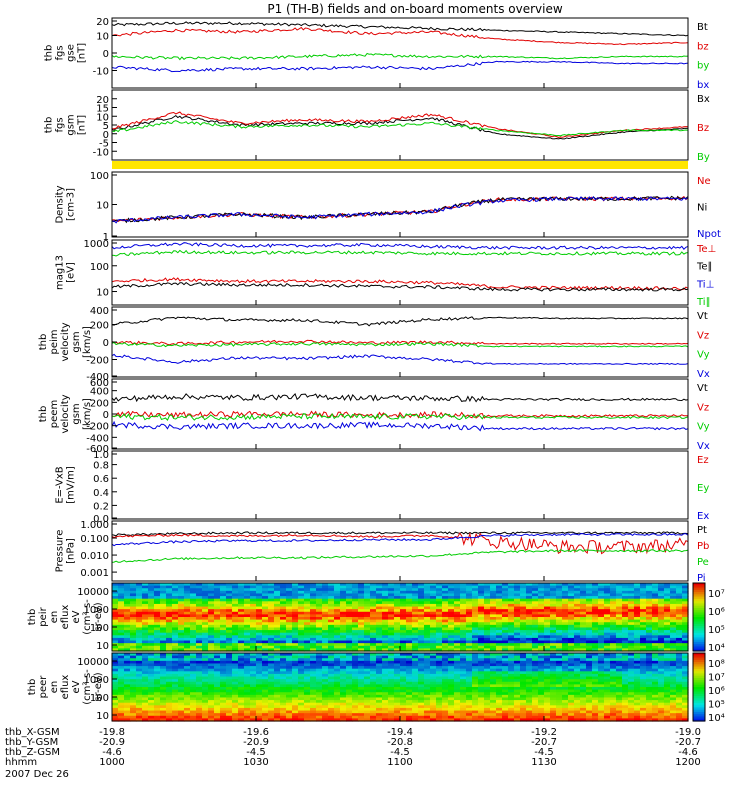 This screenshot has height=800, width=750. Describe the element at coordinates (400, 426) in the screenshot. I see `series-line-Vx` at that location.